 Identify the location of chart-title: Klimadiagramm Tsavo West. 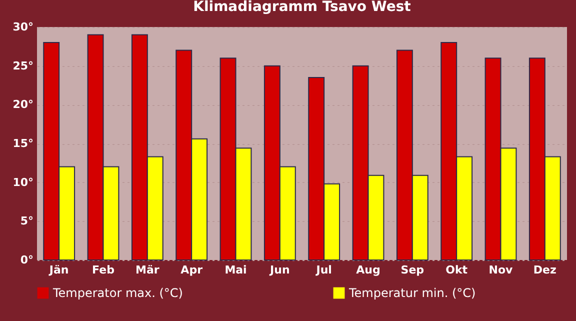
(302, 7).